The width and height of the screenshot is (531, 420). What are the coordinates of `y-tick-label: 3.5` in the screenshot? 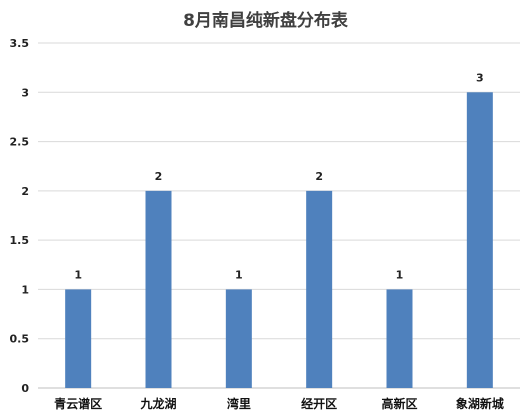 It's located at (20, 43).